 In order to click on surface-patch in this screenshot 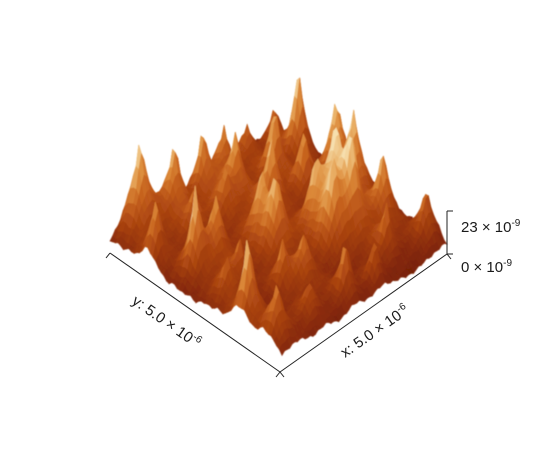, I will do `click(281, 350)`.